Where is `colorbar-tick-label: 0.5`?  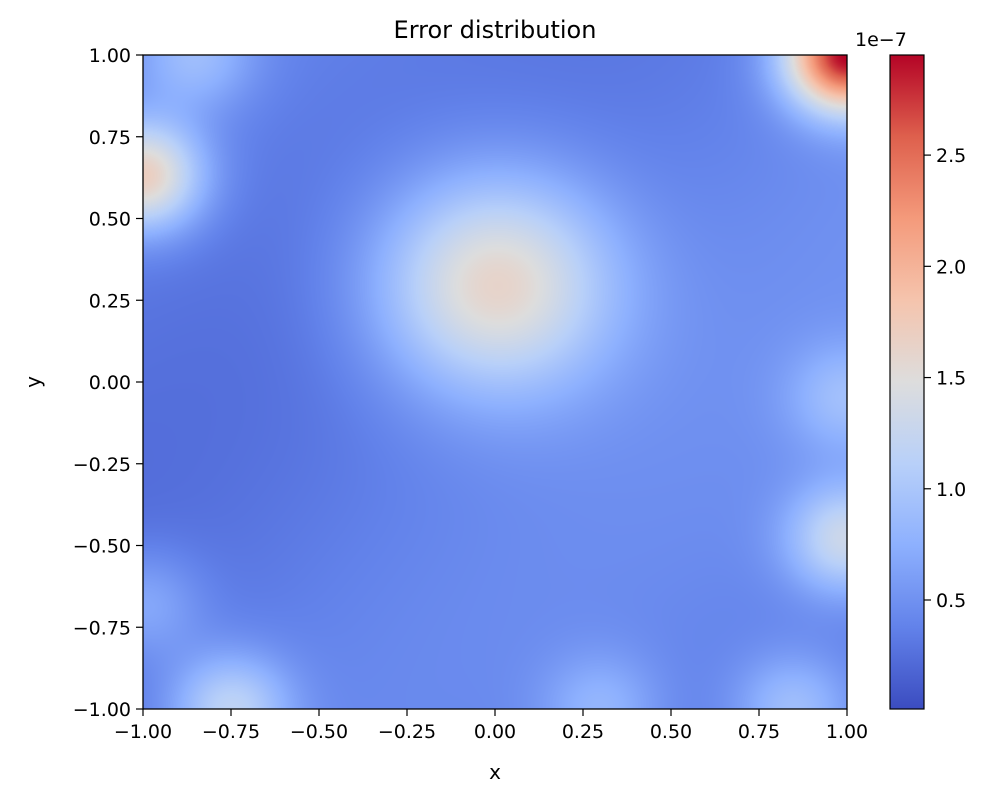 colorbar-tick-label: 0.5 is located at coordinates (951, 601).